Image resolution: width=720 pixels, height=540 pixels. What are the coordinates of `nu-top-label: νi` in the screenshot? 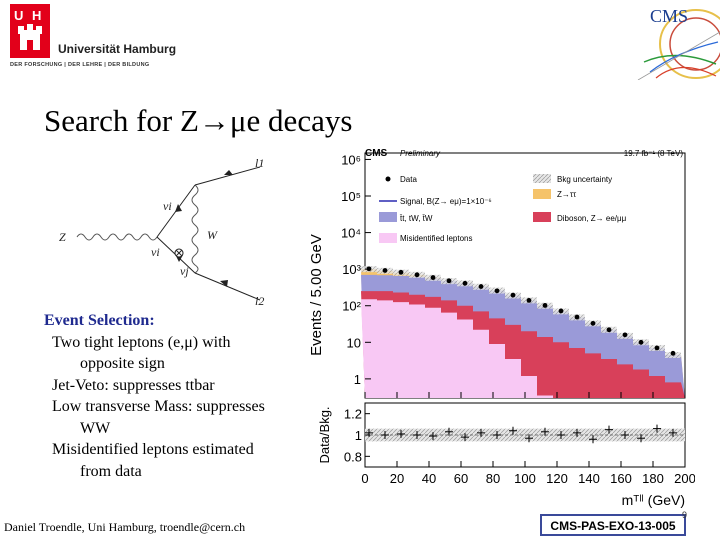 It's located at (167, 206).